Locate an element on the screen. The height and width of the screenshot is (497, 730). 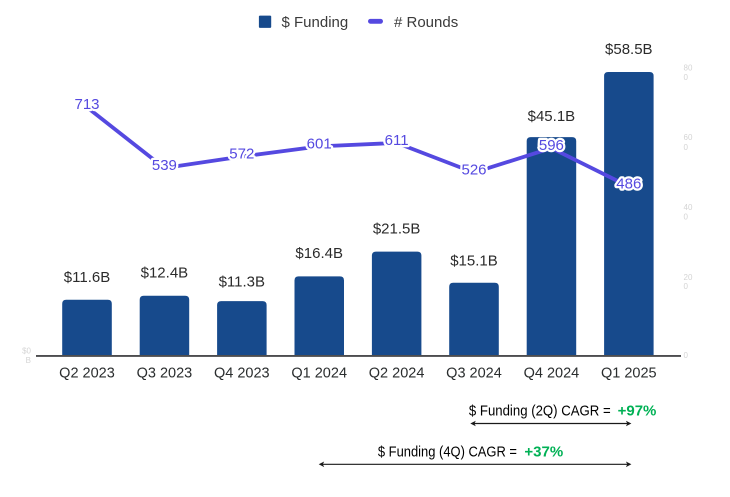
svg-text: 526 is located at coordinates (473, 170).